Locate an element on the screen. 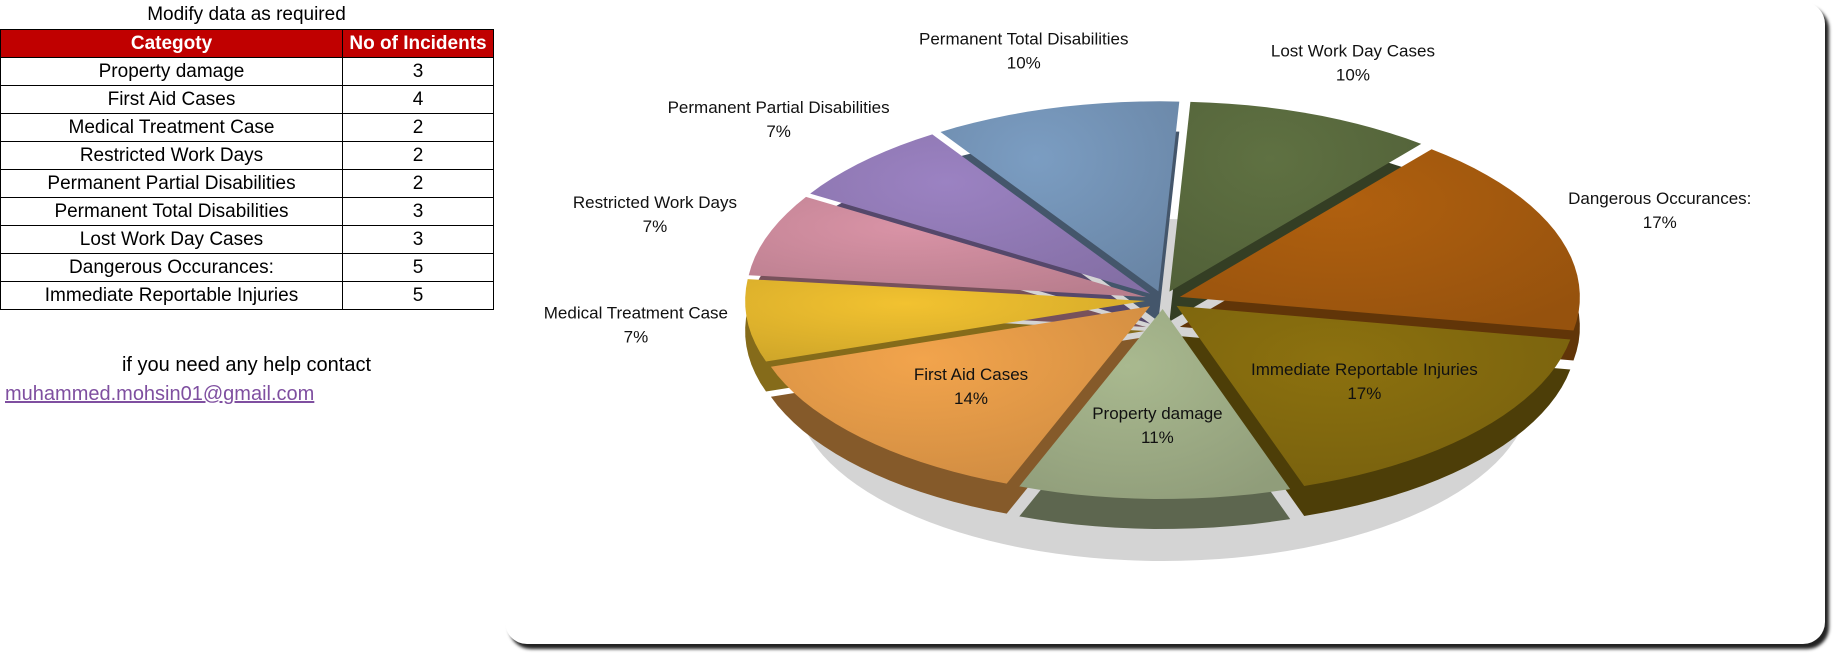 Image resolution: width=1843 pixels, height=668 pixels. row: Permanent Total Disabilities 3 is located at coordinates (247, 211).